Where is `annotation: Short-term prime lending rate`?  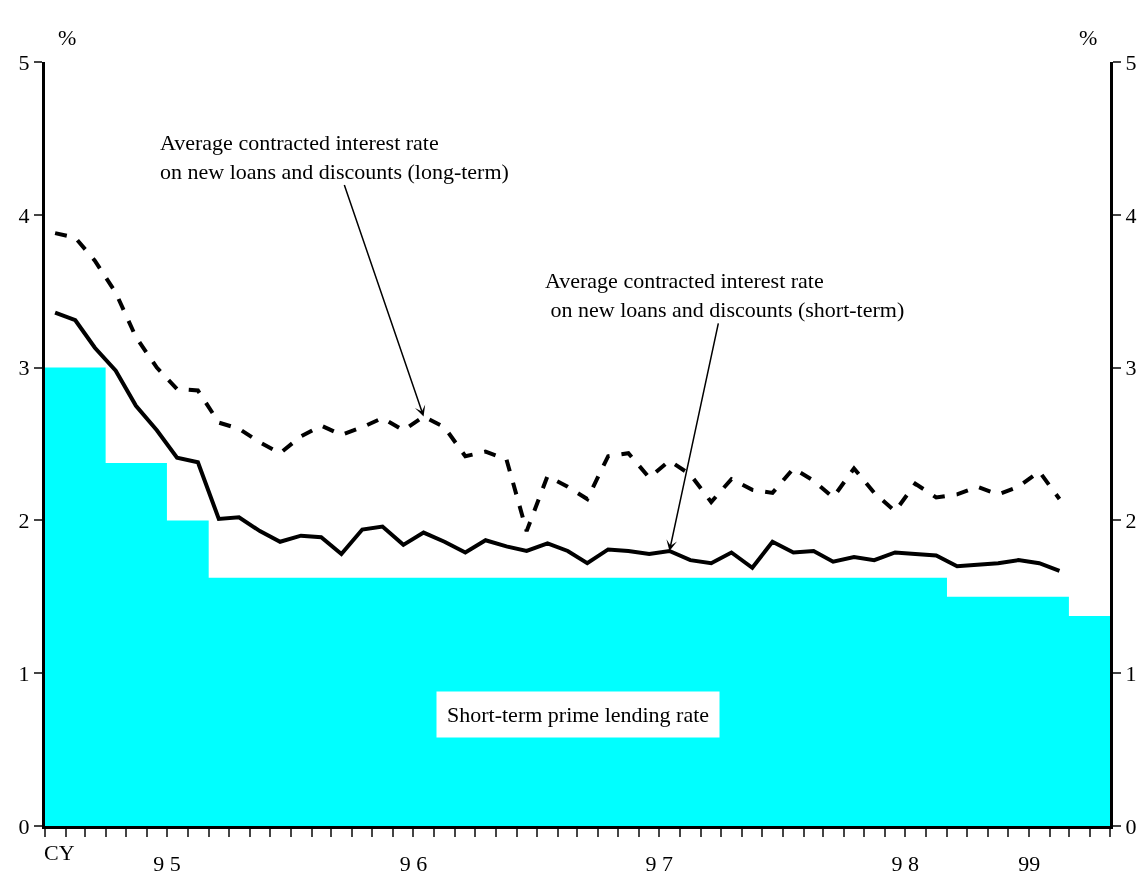
annotation: Short-term prime lending rate is located at coordinates (578, 714).